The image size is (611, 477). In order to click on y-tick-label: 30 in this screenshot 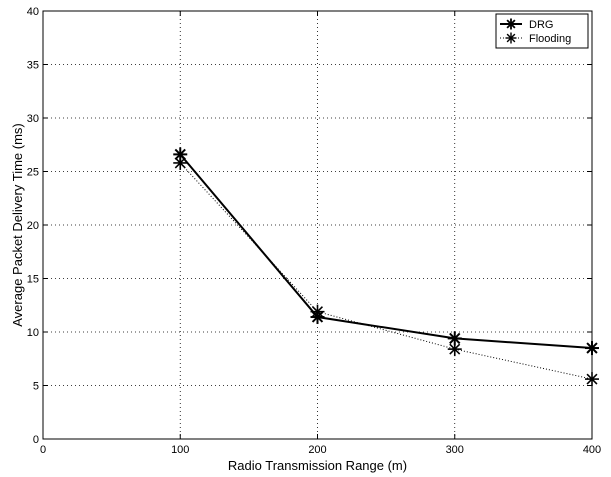, I will do `click(33, 119)`.